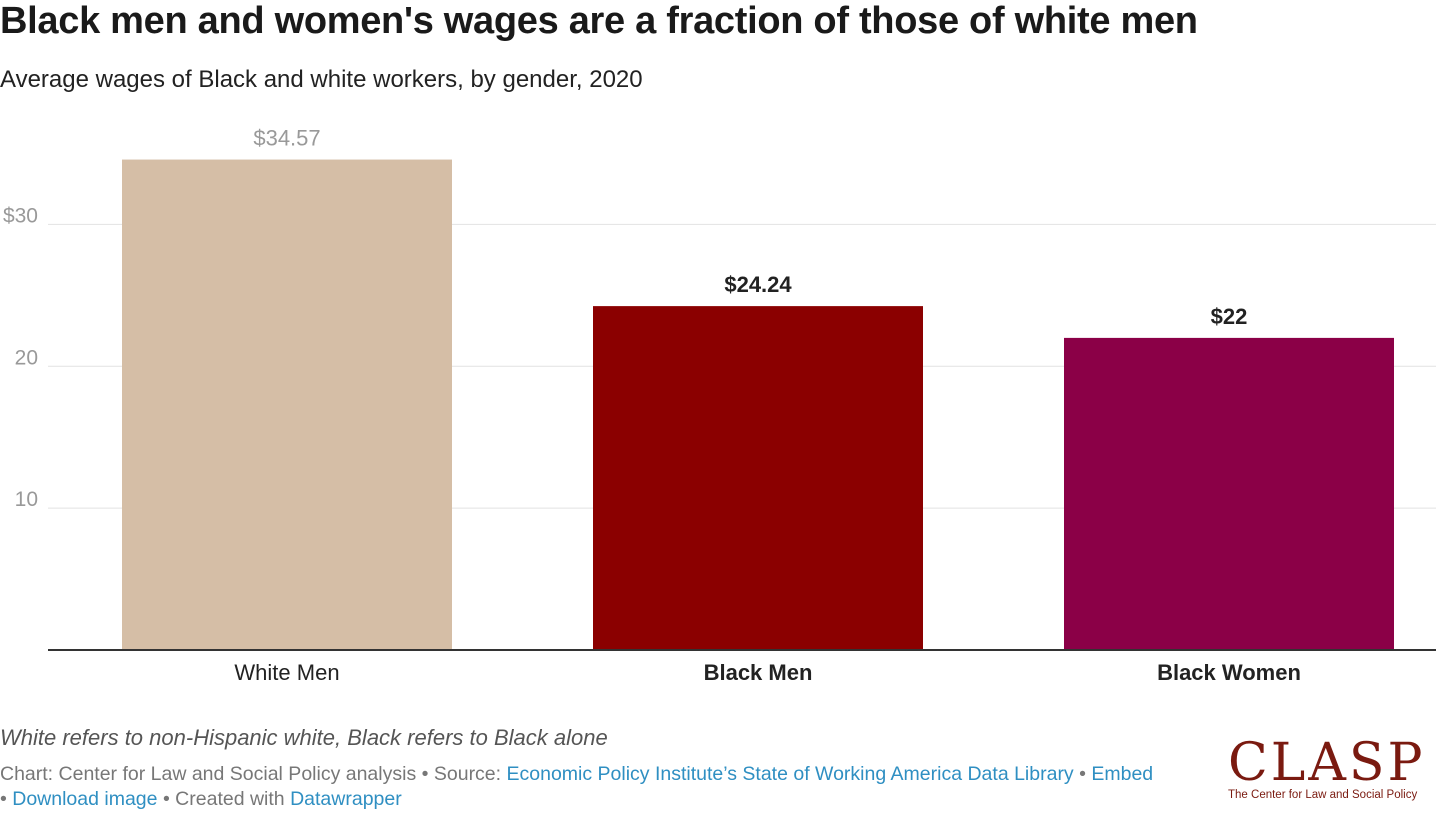  What do you see at coordinates (1229, 493) in the screenshot?
I see `bar-black-women` at bounding box center [1229, 493].